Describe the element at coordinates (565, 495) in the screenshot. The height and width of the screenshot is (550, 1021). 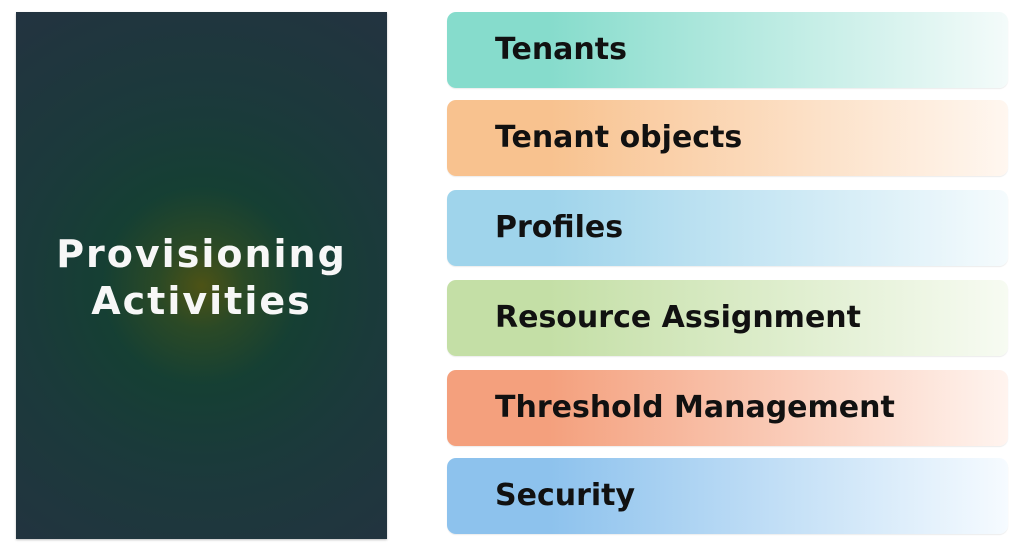
I see `activity-label-security: Security` at that location.